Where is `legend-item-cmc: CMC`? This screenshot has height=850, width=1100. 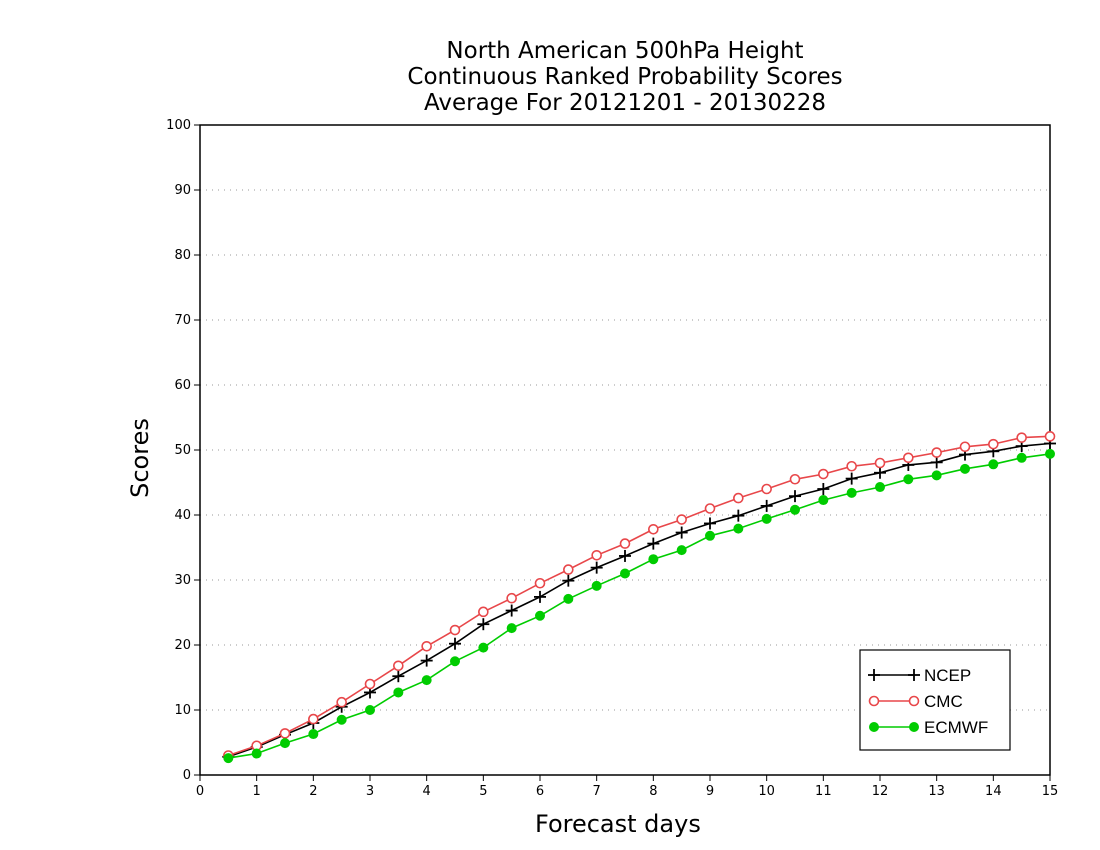
legend-item-cmc: CMC is located at coordinates (915, 701).